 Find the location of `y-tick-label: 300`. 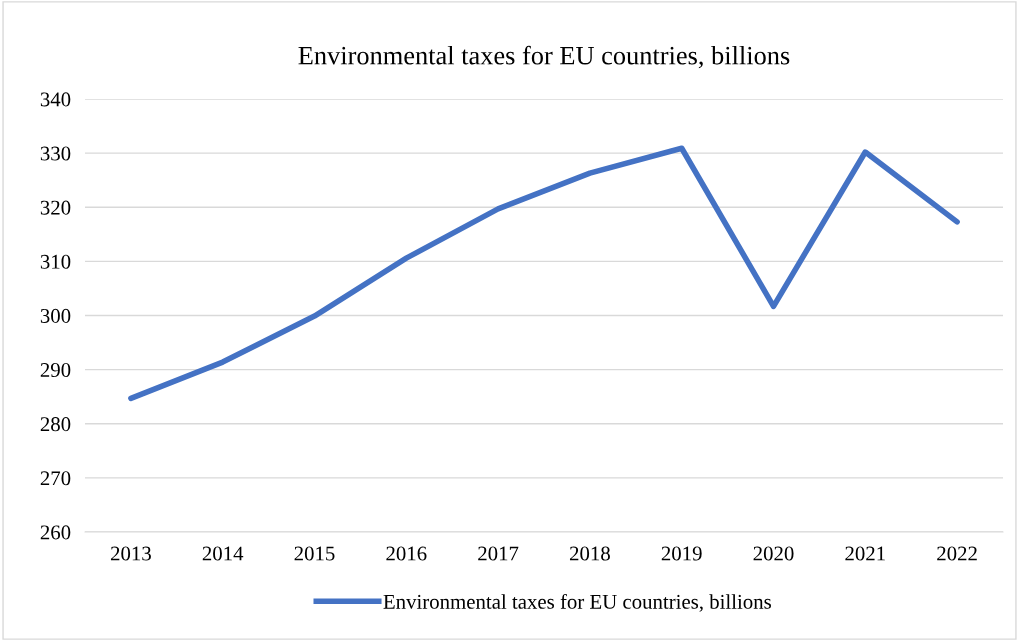

y-tick-label: 300 is located at coordinates (55, 315).